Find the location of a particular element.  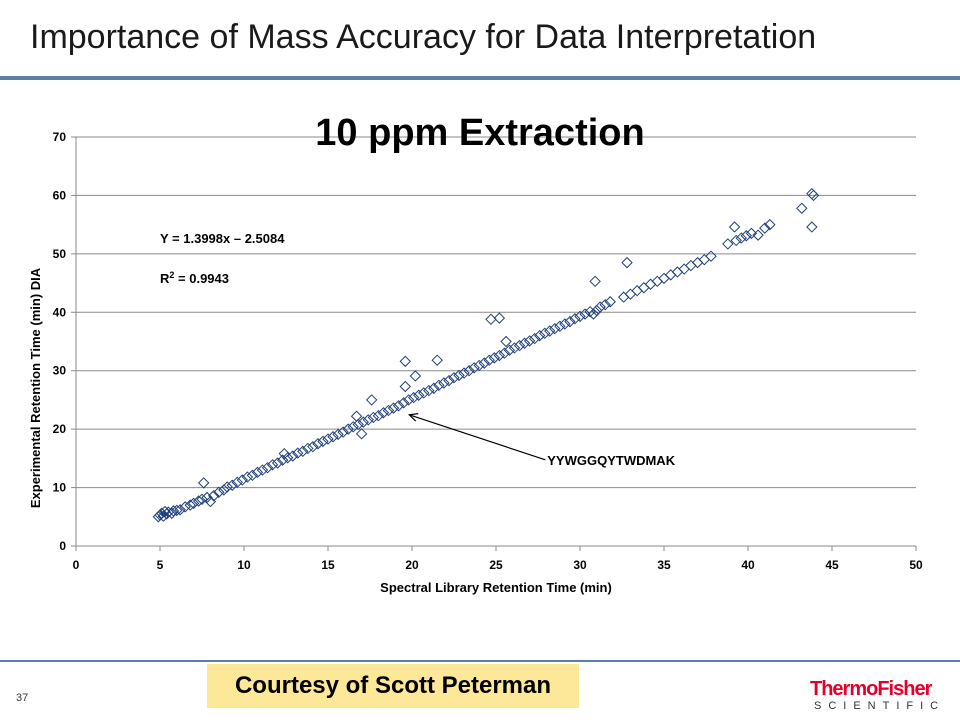

x-tick-label: 35 is located at coordinates (664, 565).